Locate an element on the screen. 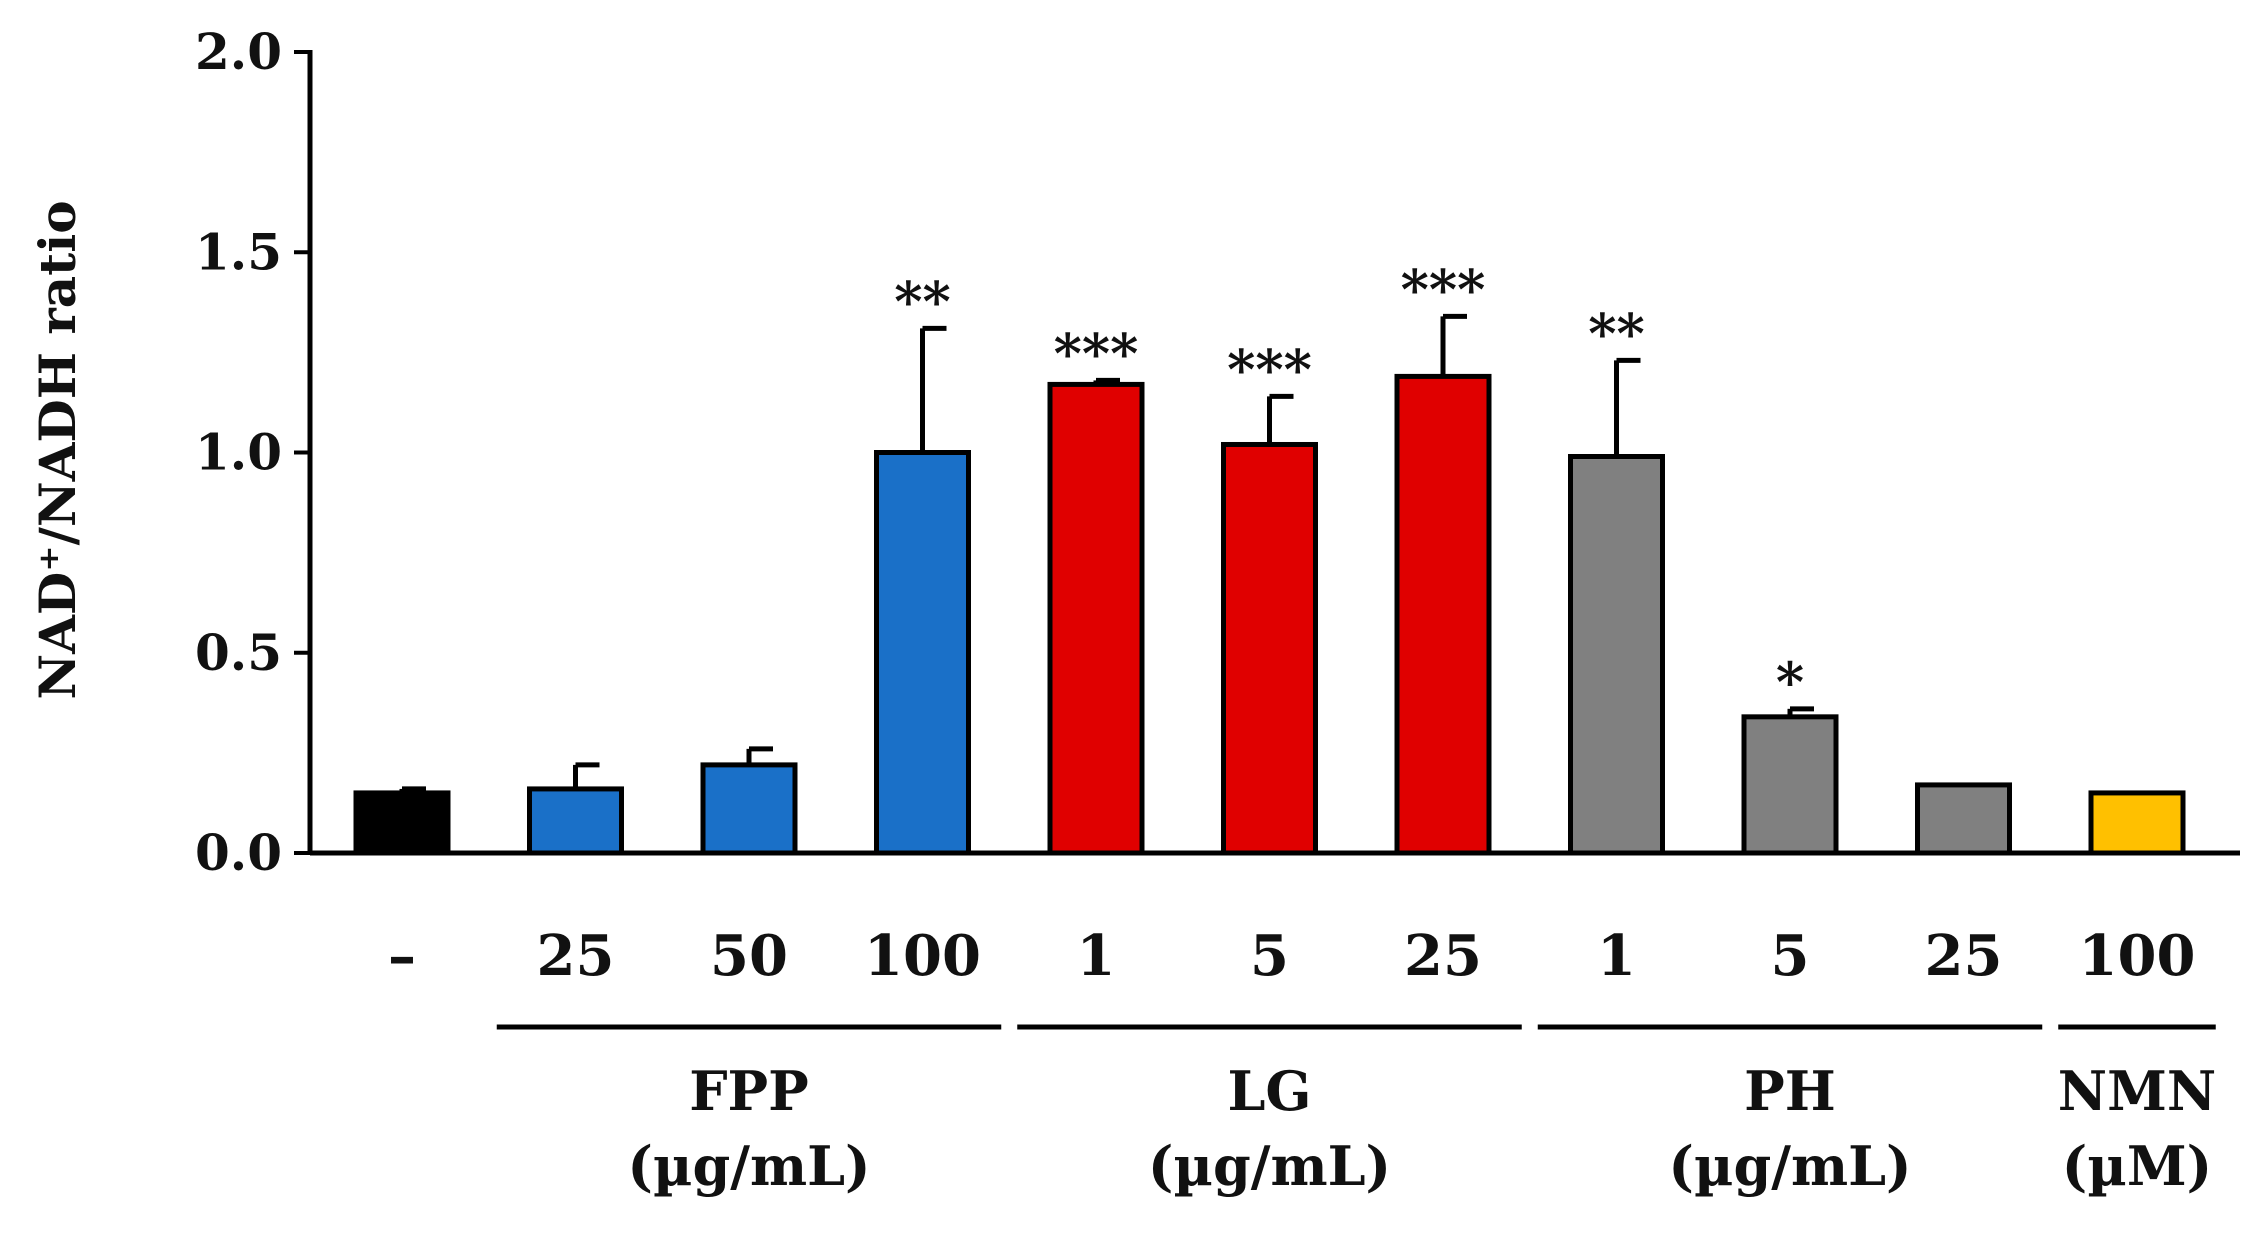 Image resolution: width=2258 pixels, height=1238 pixels. category-labels: – 25 50 100 1 5 25 1 5 25 100 is located at coordinates (1291, 956).